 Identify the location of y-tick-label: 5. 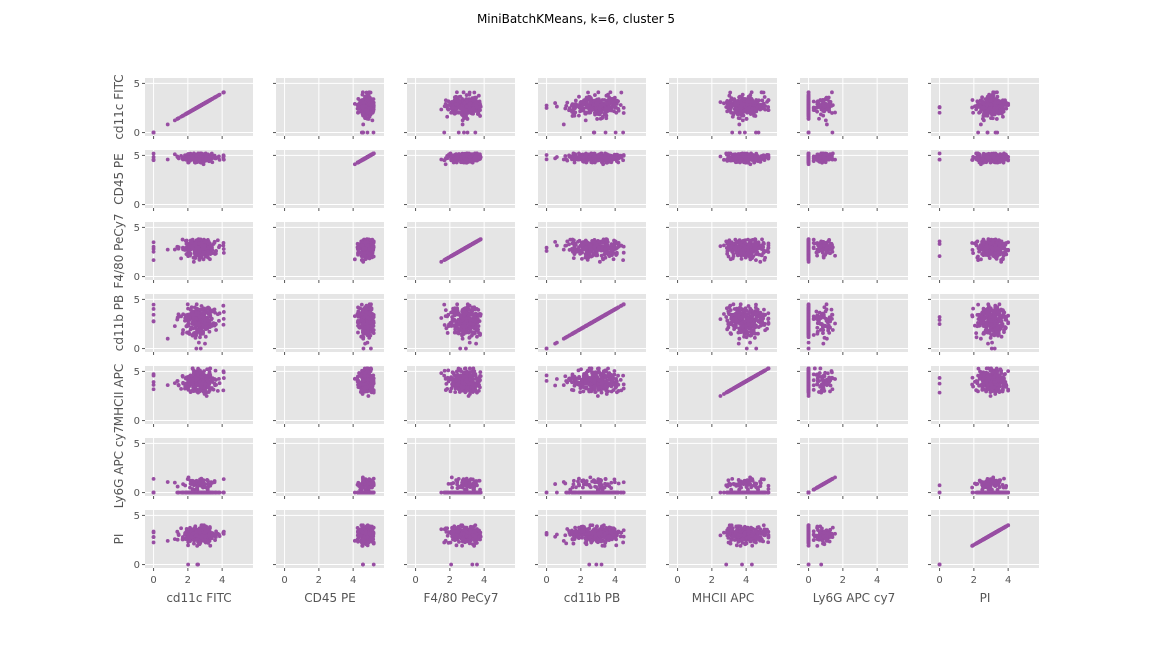
(137, 228).